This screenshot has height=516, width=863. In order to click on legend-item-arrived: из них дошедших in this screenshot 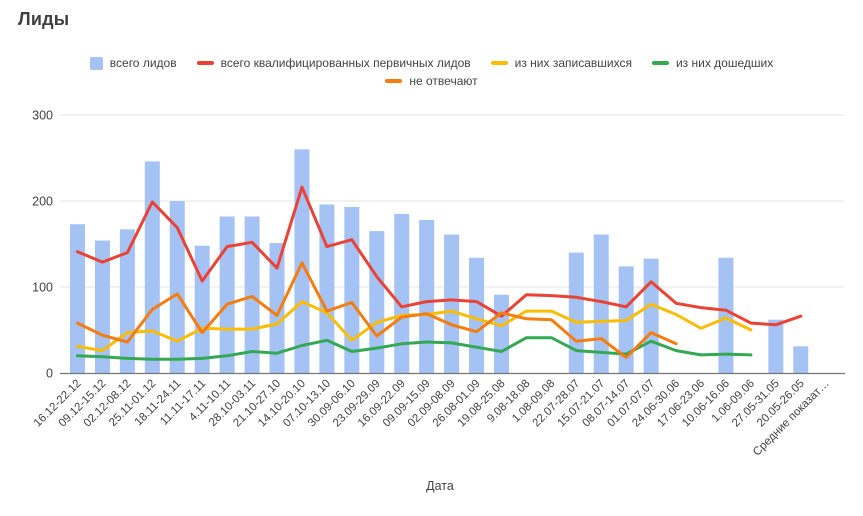, I will do `click(712, 63)`.